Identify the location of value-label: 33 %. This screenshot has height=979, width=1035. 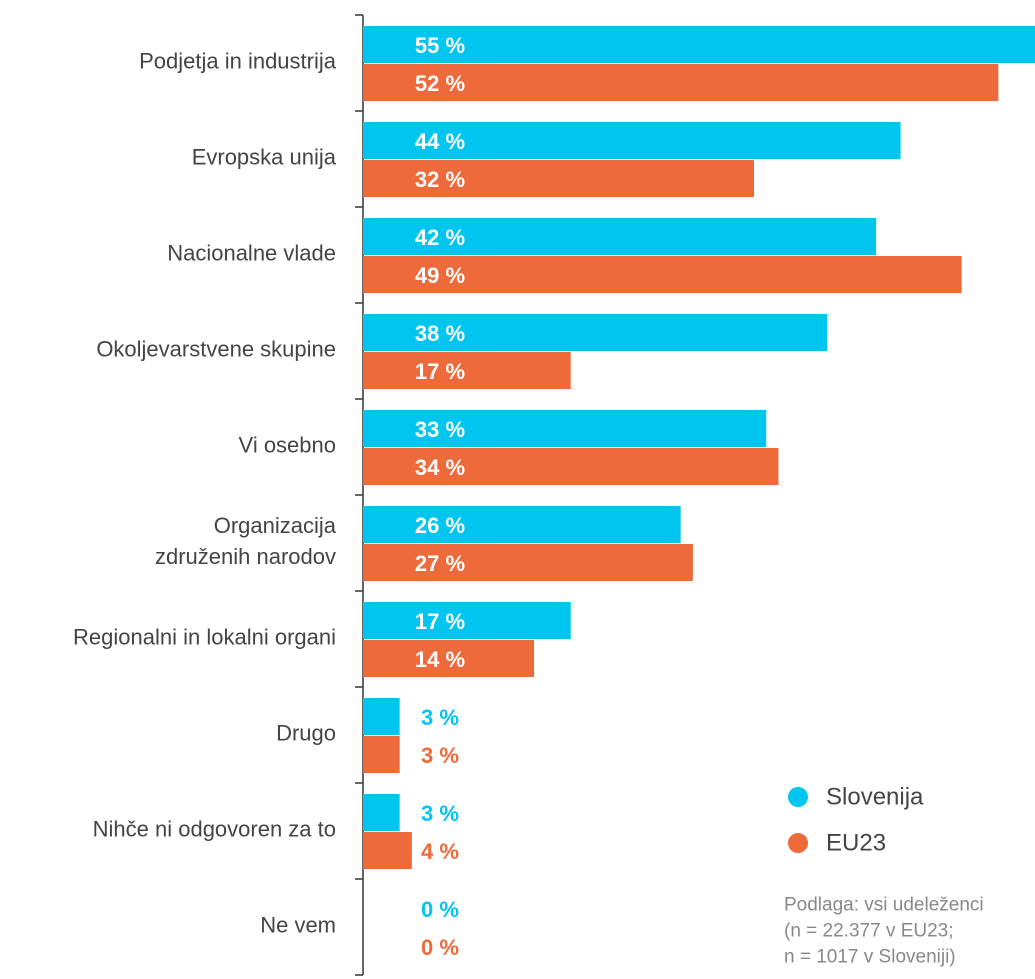
(440, 429).